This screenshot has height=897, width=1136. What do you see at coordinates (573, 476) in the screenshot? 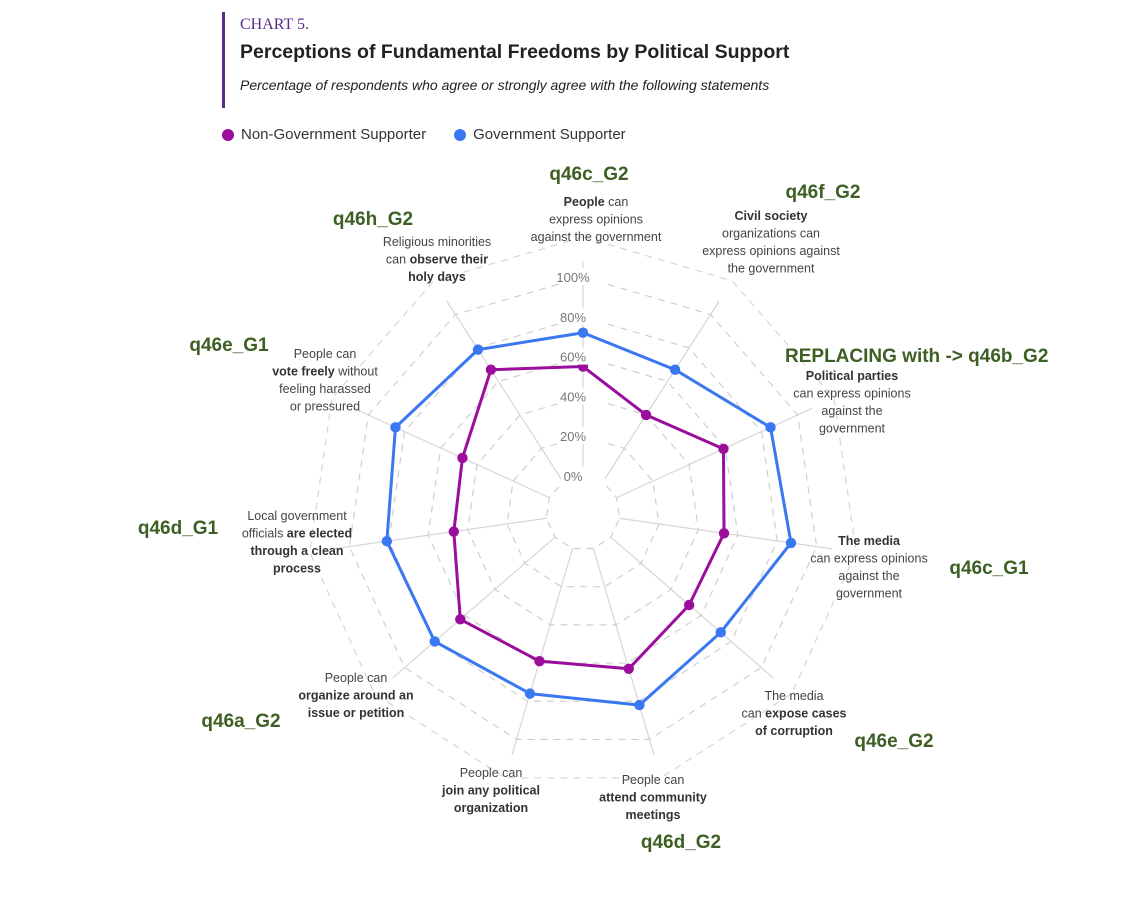
I see `tick-label-0: 0%` at bounding box center [573, 476].